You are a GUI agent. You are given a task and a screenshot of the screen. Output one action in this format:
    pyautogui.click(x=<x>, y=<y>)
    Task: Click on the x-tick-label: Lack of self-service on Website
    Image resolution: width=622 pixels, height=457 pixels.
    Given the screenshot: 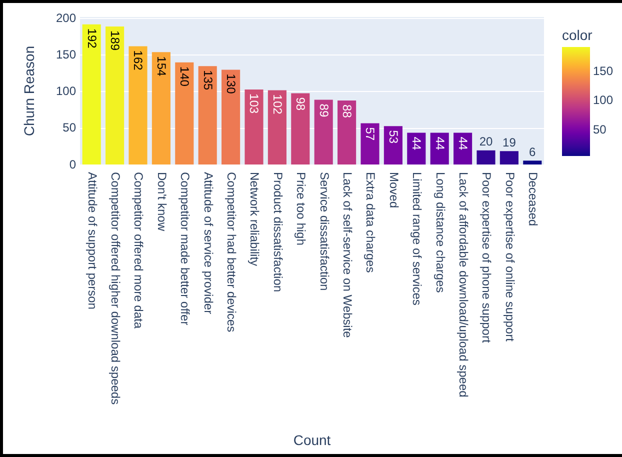 What is the action you would take?
    pyautogui.click(x=347, y=255)
    